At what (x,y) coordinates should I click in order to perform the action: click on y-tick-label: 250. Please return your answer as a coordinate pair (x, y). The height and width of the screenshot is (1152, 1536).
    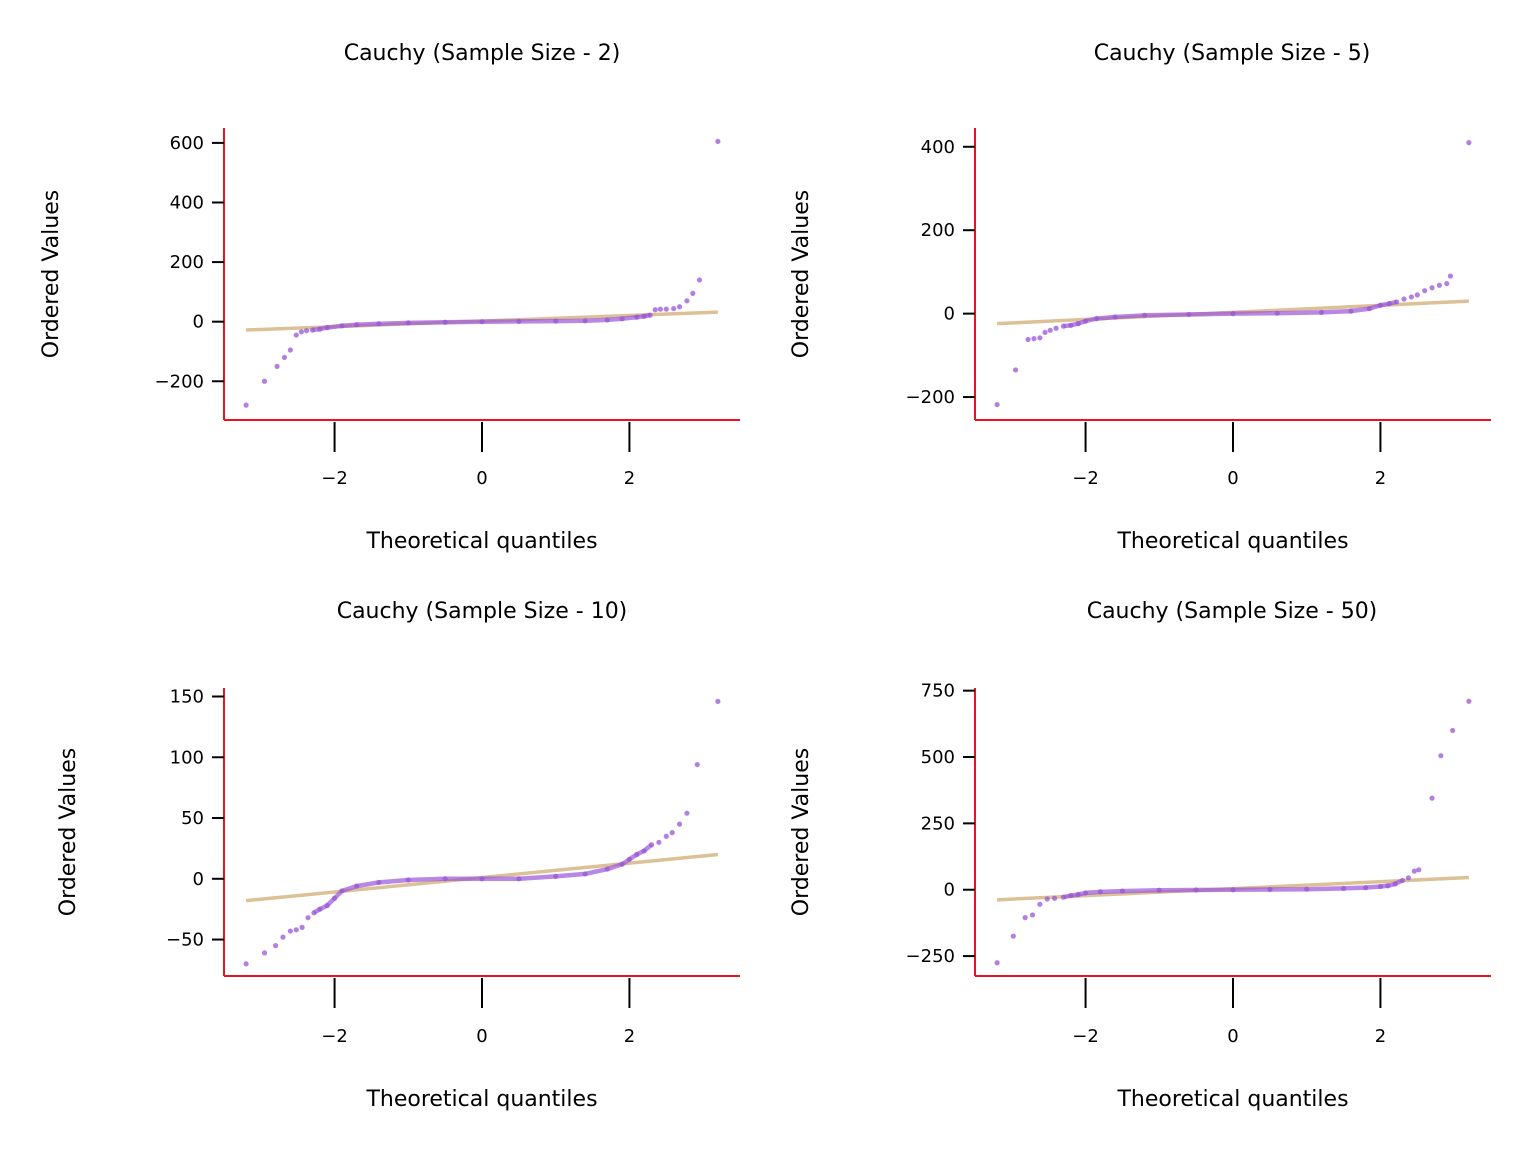
    Looking at the image, I should click on (938, 823).